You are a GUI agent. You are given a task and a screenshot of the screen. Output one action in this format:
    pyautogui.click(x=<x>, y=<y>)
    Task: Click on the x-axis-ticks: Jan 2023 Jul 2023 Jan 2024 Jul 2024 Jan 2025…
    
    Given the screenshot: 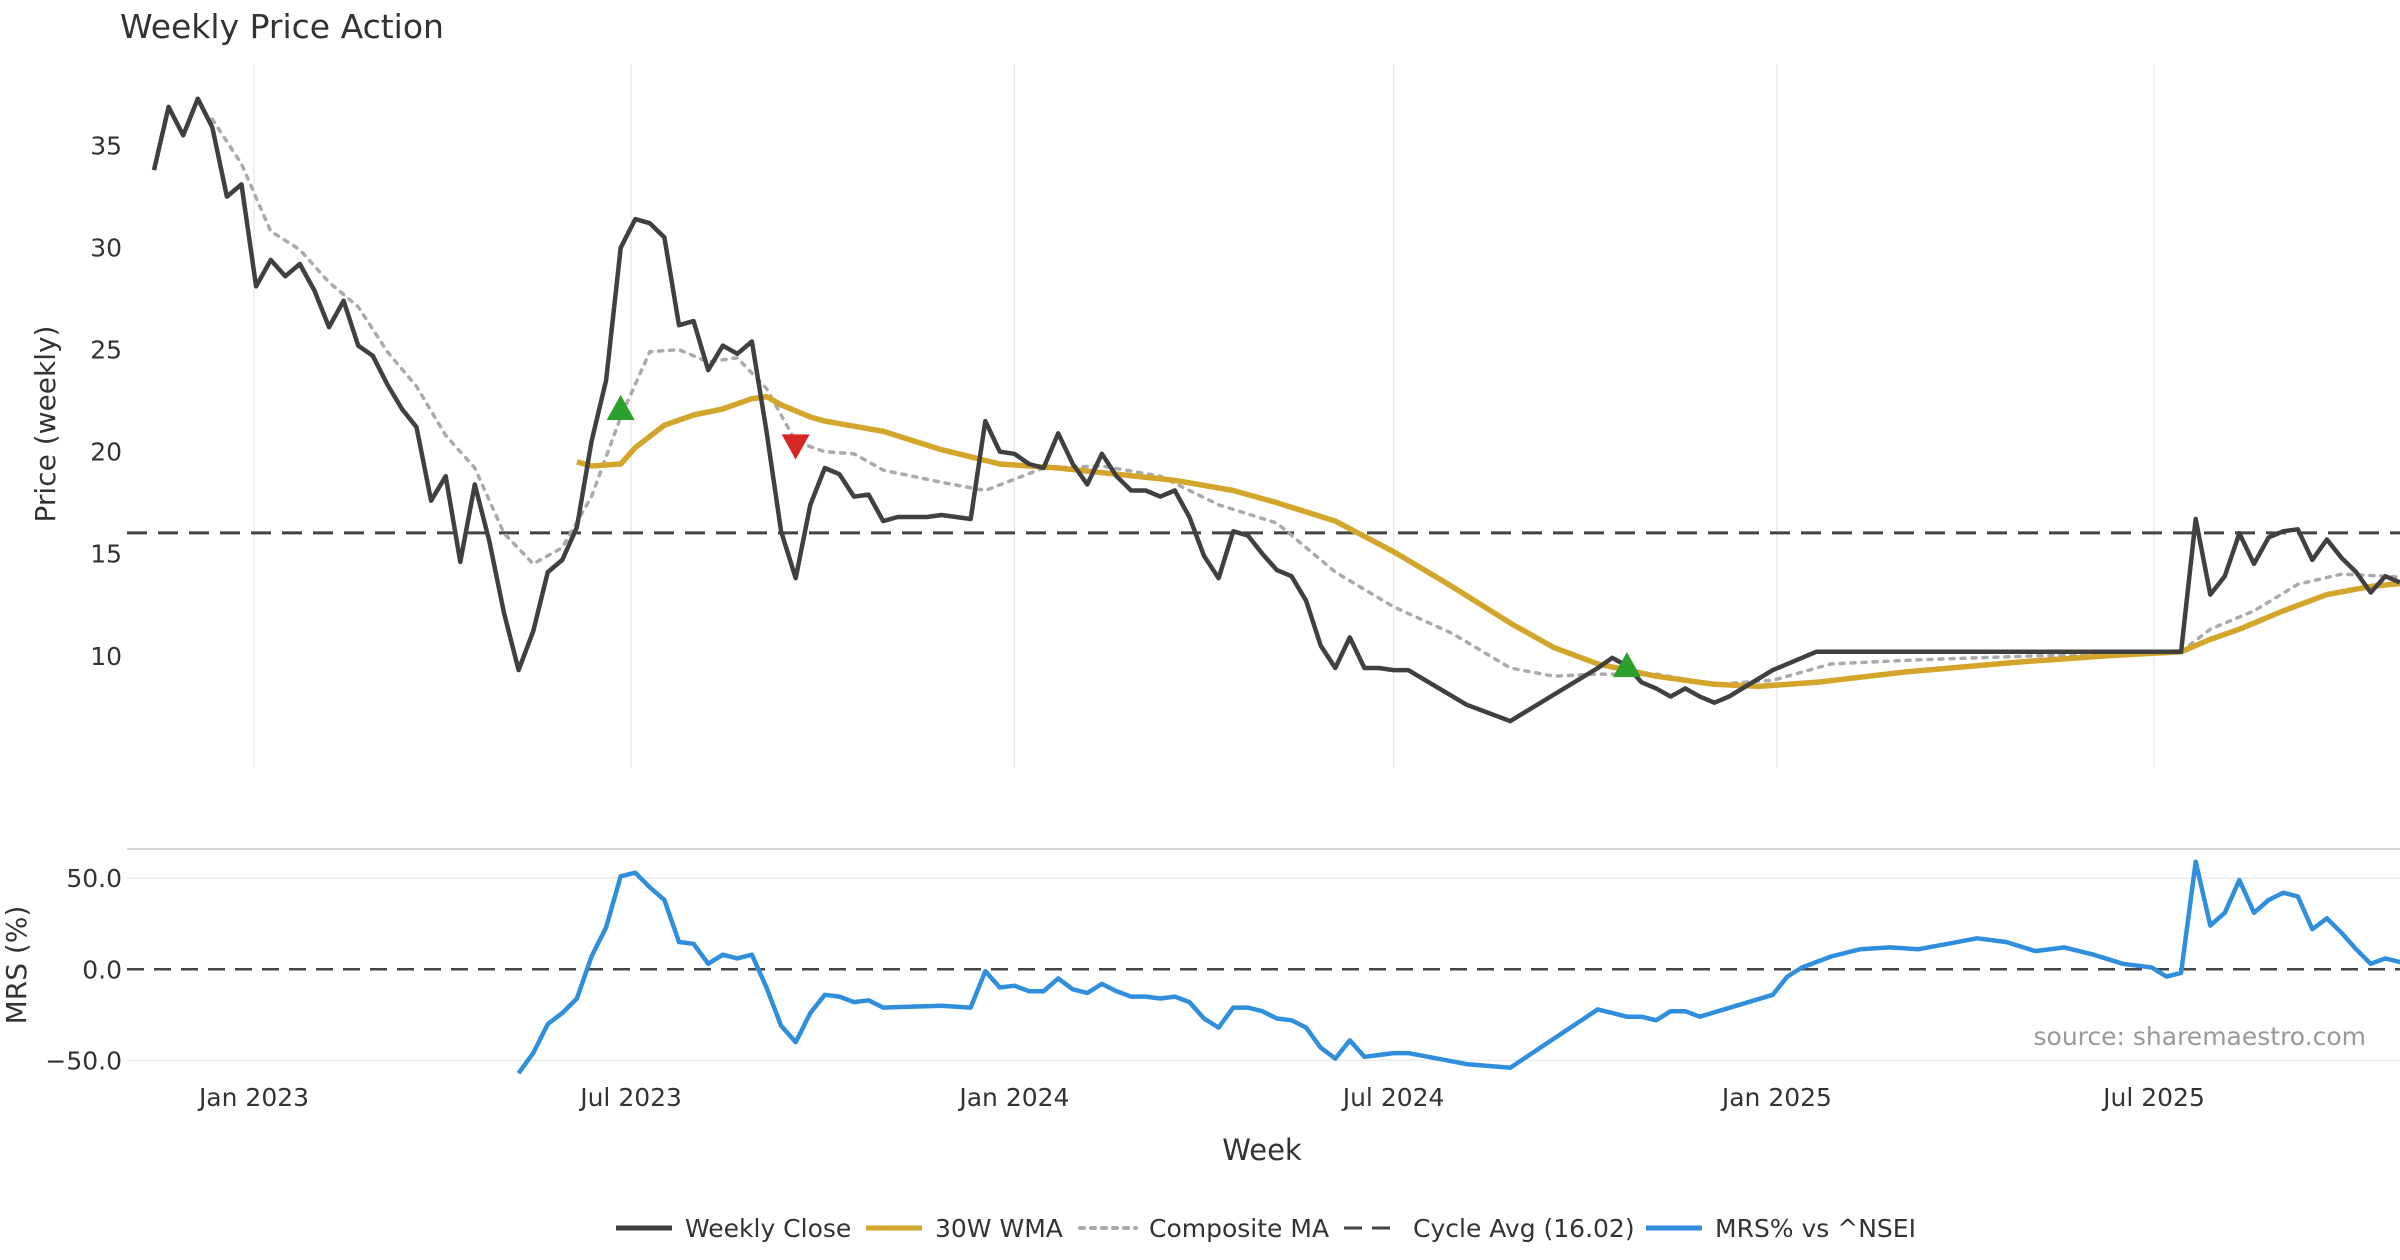 What is the action you would take?
    pyautogui.click(x=1201, y=1097)
    